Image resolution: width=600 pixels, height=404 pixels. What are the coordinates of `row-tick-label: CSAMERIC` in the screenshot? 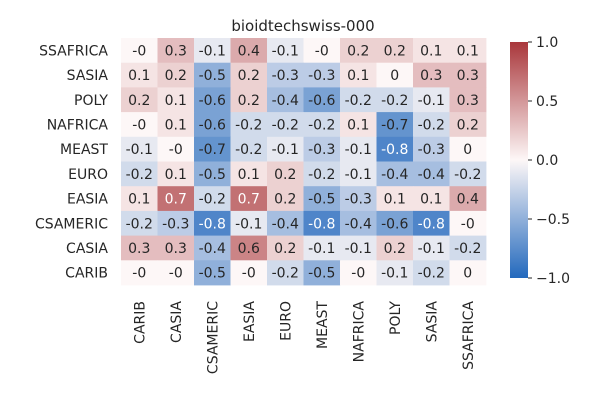 It's located at (71, 224).